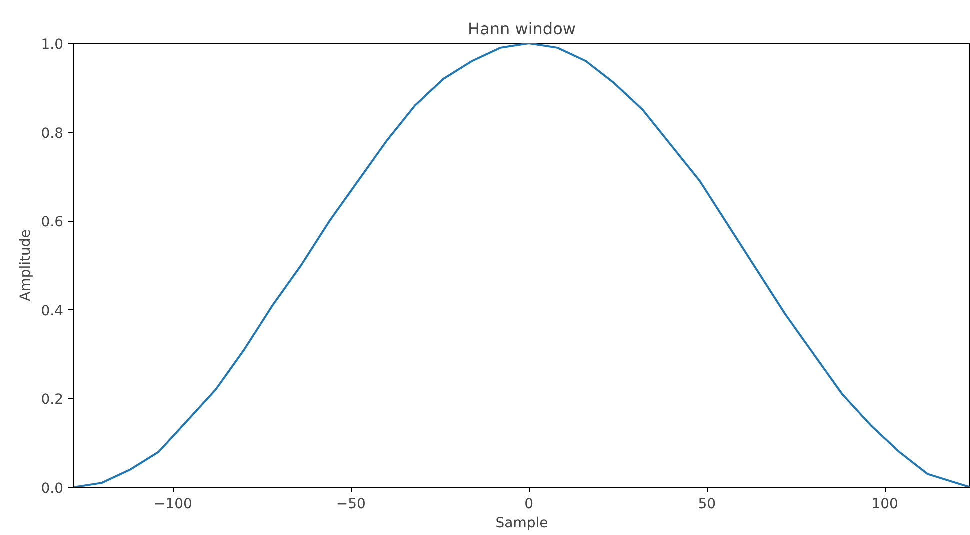 Image resolution: width=970 pixels, height=535 pixels. Describe the element at coordinates (52, 222) in the screenshot. I see `y-tick-label: 0.6` at that location.